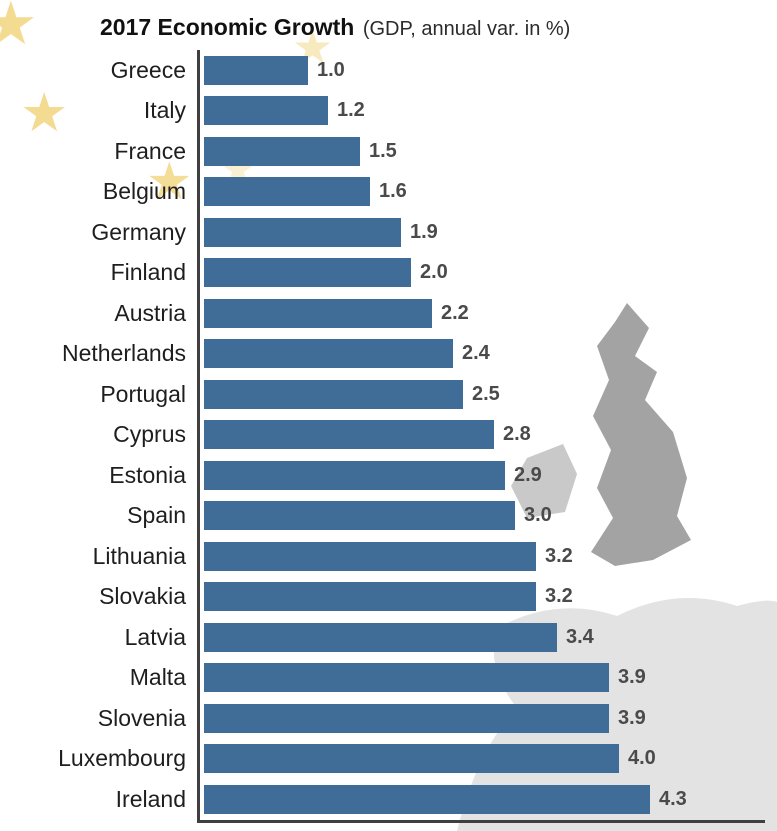  What do you see at coordinates (156, 515) in the screenshot?
I see `category-label: Spain` at bounding box center [156, 515].